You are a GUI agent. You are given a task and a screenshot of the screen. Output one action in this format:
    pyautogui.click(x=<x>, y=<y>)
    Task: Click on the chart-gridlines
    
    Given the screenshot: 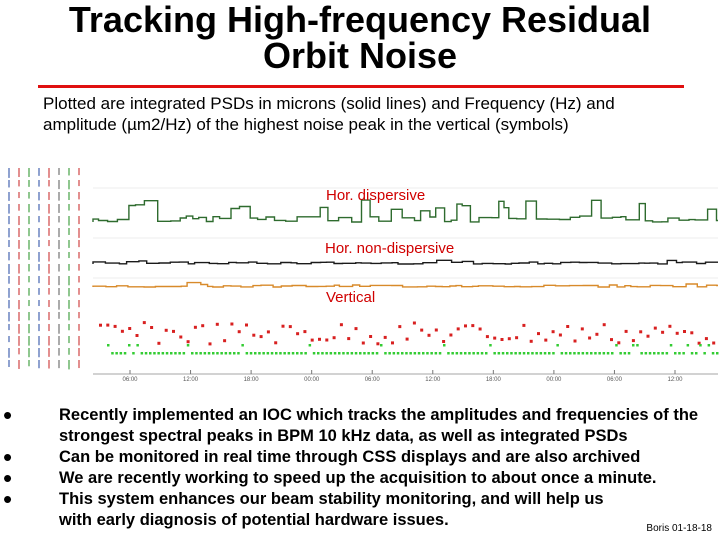 What is the action you would take?
    pyautogui.click(x=405, y=233)
    